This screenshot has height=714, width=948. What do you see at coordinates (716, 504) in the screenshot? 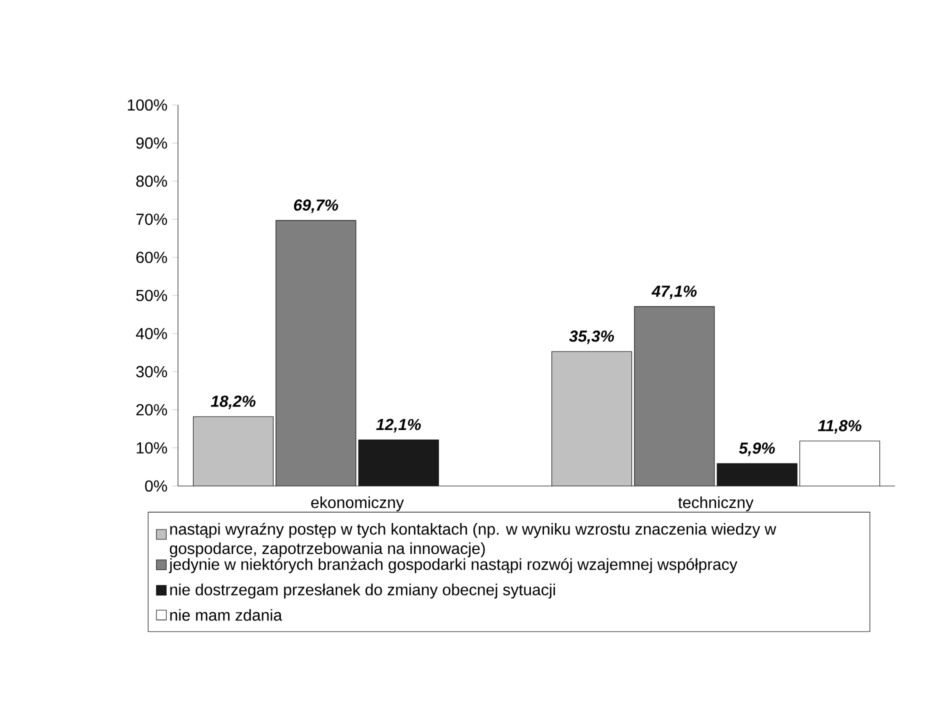
I see `x-tick-label: techniczny` at bounding box center [716, 504].